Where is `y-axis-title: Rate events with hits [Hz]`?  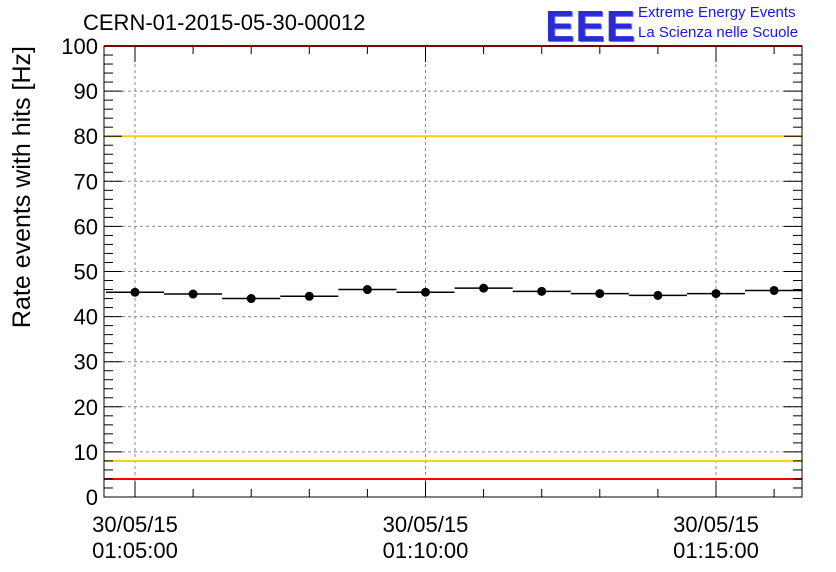 y-axis-title: Rate events with hits [Hz] is located at coordinates (22, 187).